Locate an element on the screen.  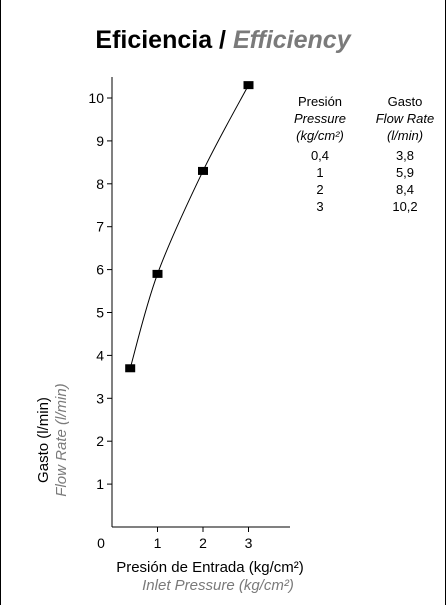
curve-layer is located at coordinates (189, 226).